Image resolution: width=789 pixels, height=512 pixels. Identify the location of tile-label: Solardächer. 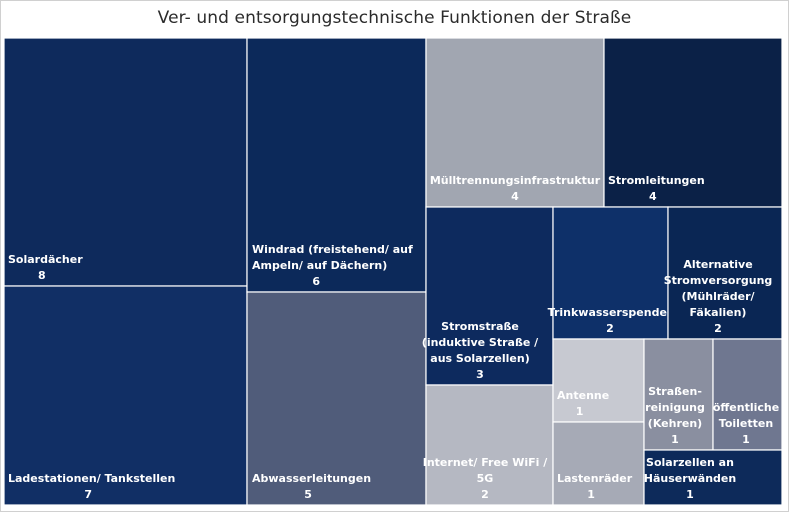
(45, 259).